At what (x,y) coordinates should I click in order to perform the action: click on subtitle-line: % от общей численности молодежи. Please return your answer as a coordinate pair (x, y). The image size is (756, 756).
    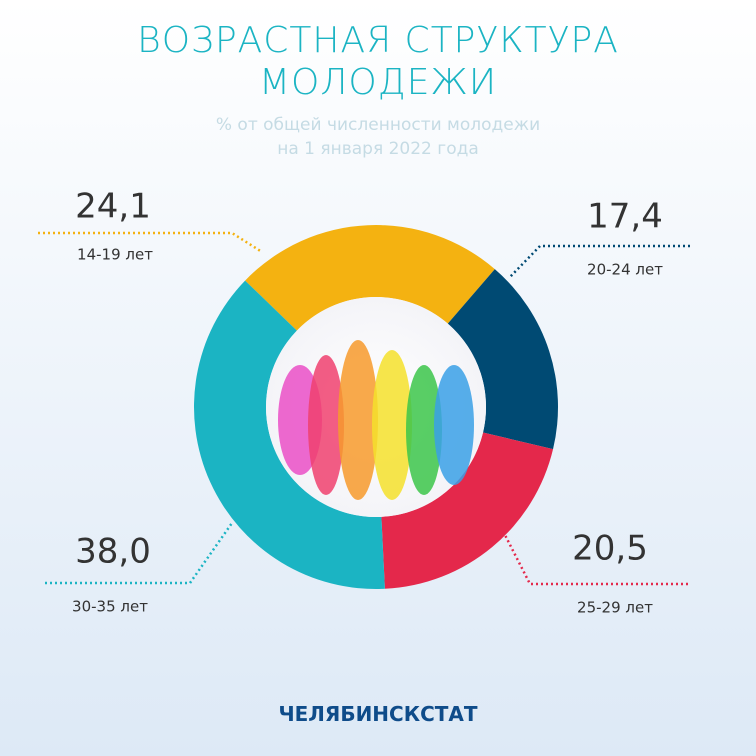
    Looking at the image, I should click on (378, 125).